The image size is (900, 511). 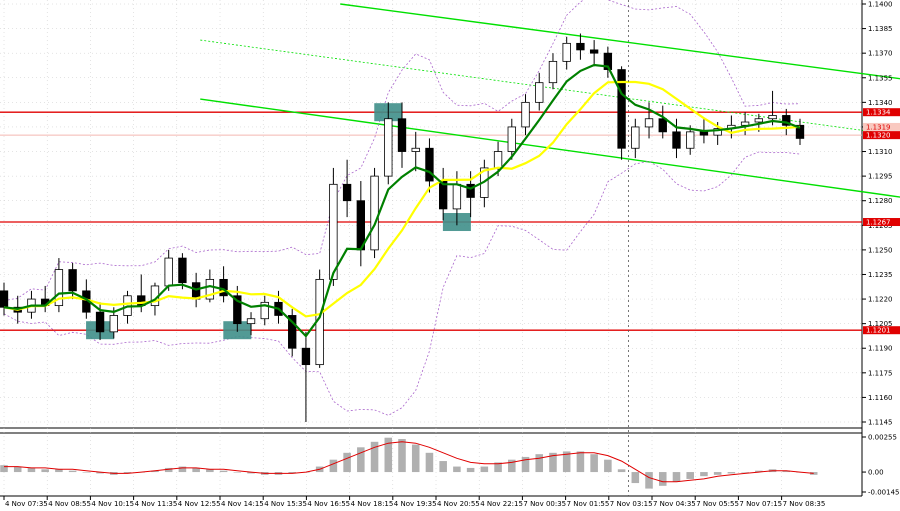 What do you see at coordinates (880, 103) in the screenshot?
I see `price-tick-label: 1.1340` at bounding box center [880, 103].